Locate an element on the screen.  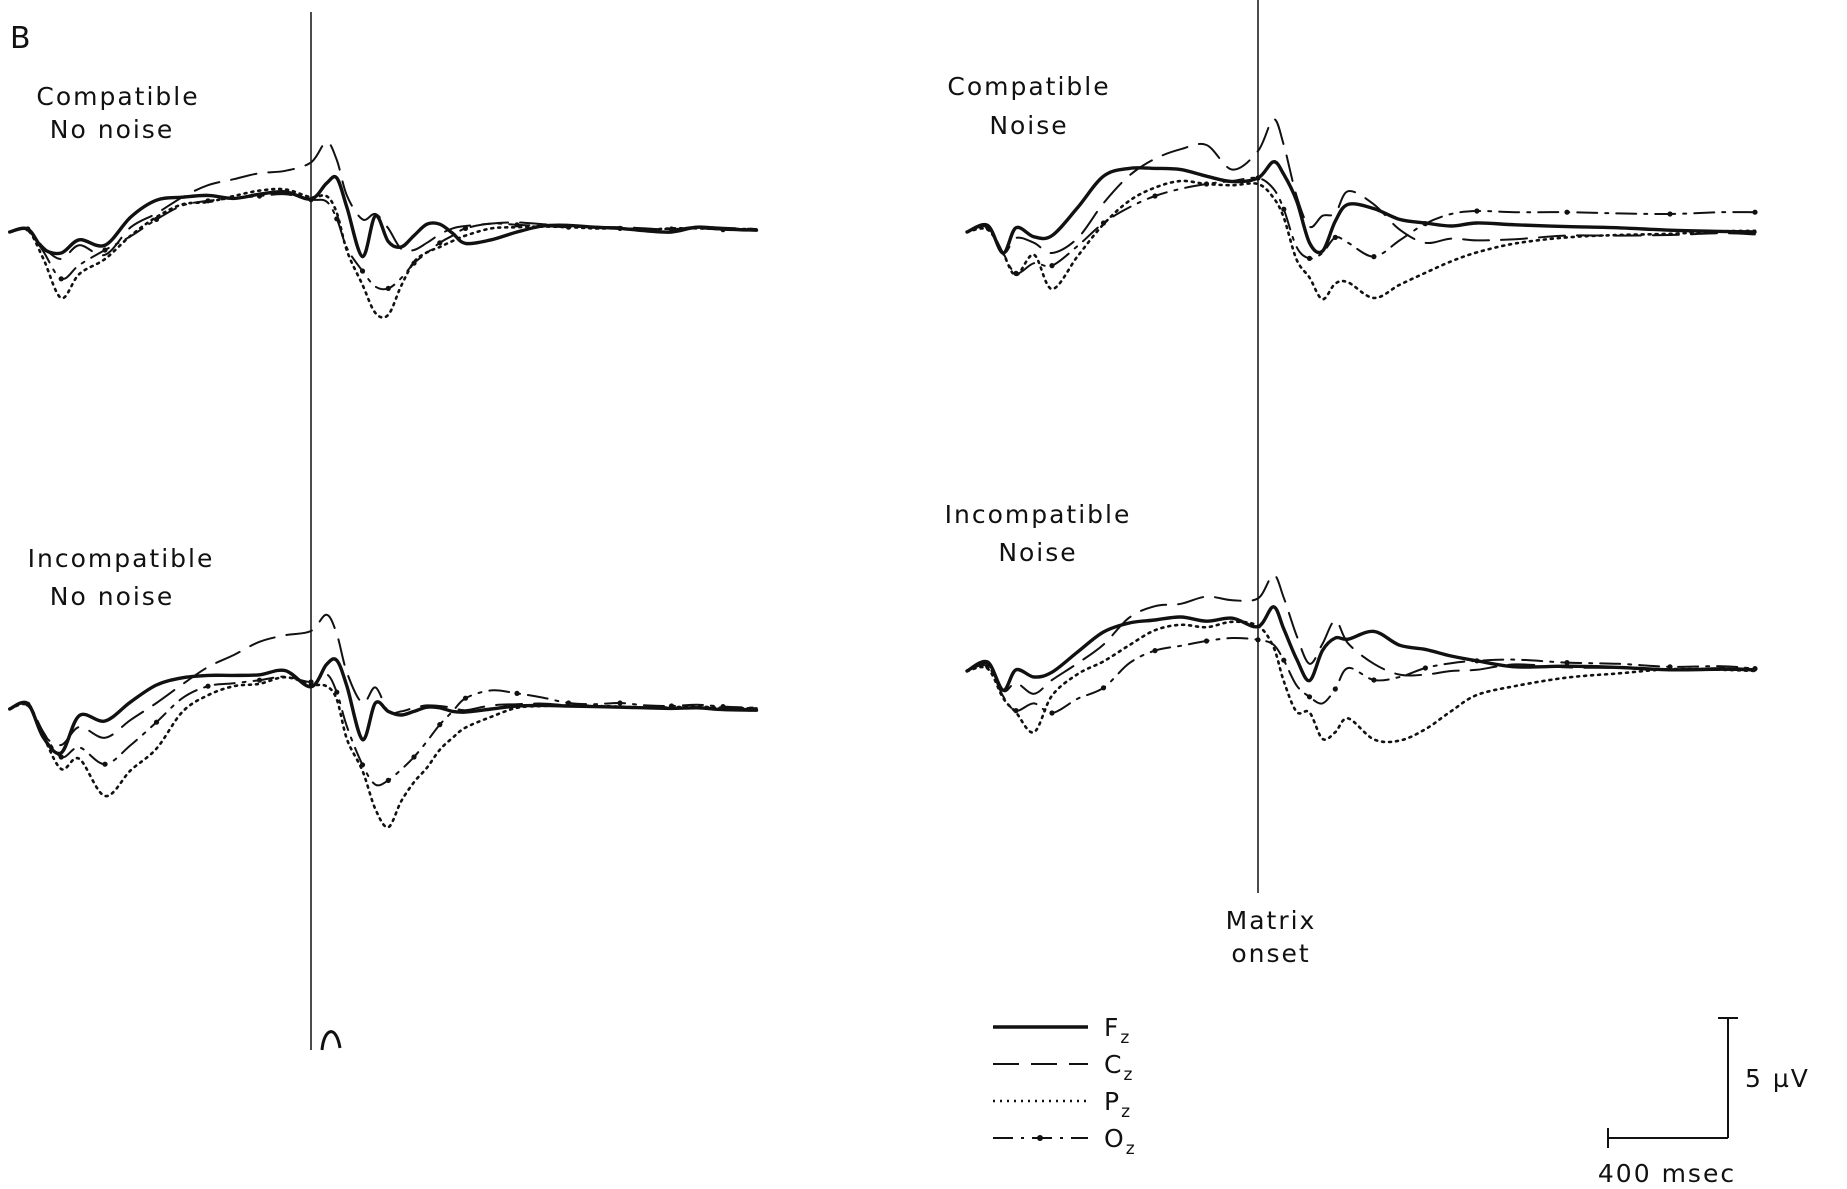
panel-incompatible-no-noise: Incompatible No noise is located at coordinates (383, 686).